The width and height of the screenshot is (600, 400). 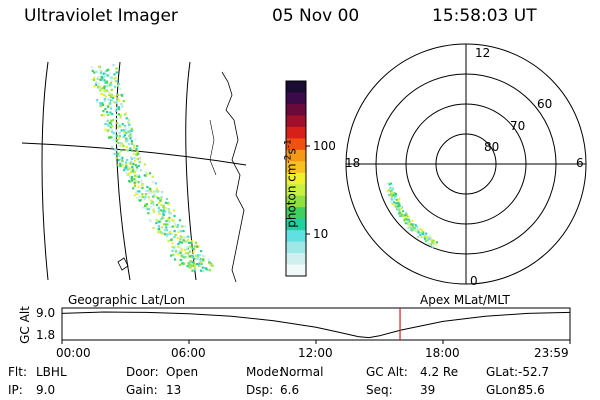 I want to click on mlt-label-18: 18, so click(x=353, y=163).